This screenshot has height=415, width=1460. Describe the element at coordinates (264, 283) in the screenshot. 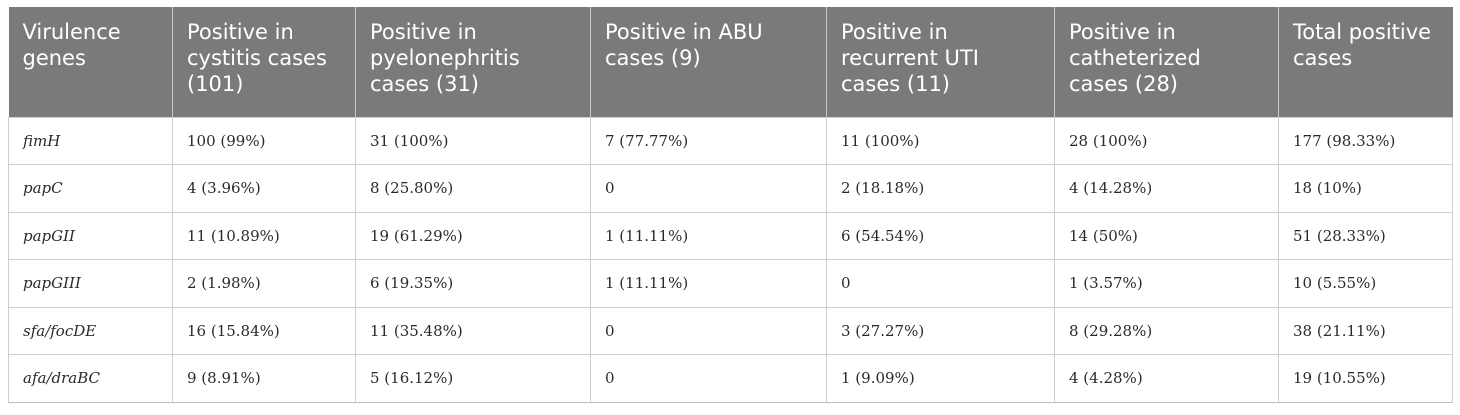

I see `table-cell: 2 (1.98%)` at that location.